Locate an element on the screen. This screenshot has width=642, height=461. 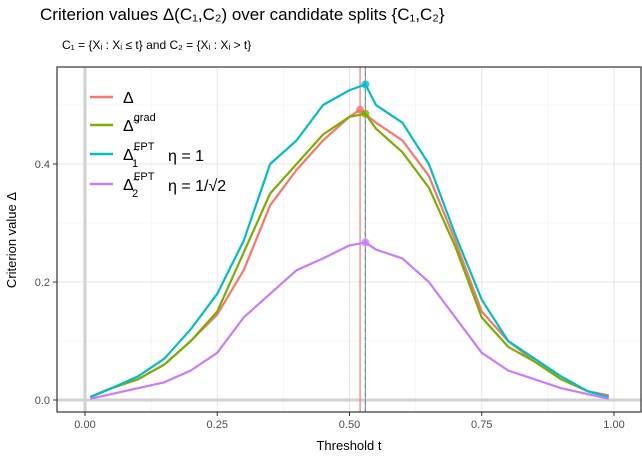
x-tick-label: 0.75 is located at coordinates (481, 425).